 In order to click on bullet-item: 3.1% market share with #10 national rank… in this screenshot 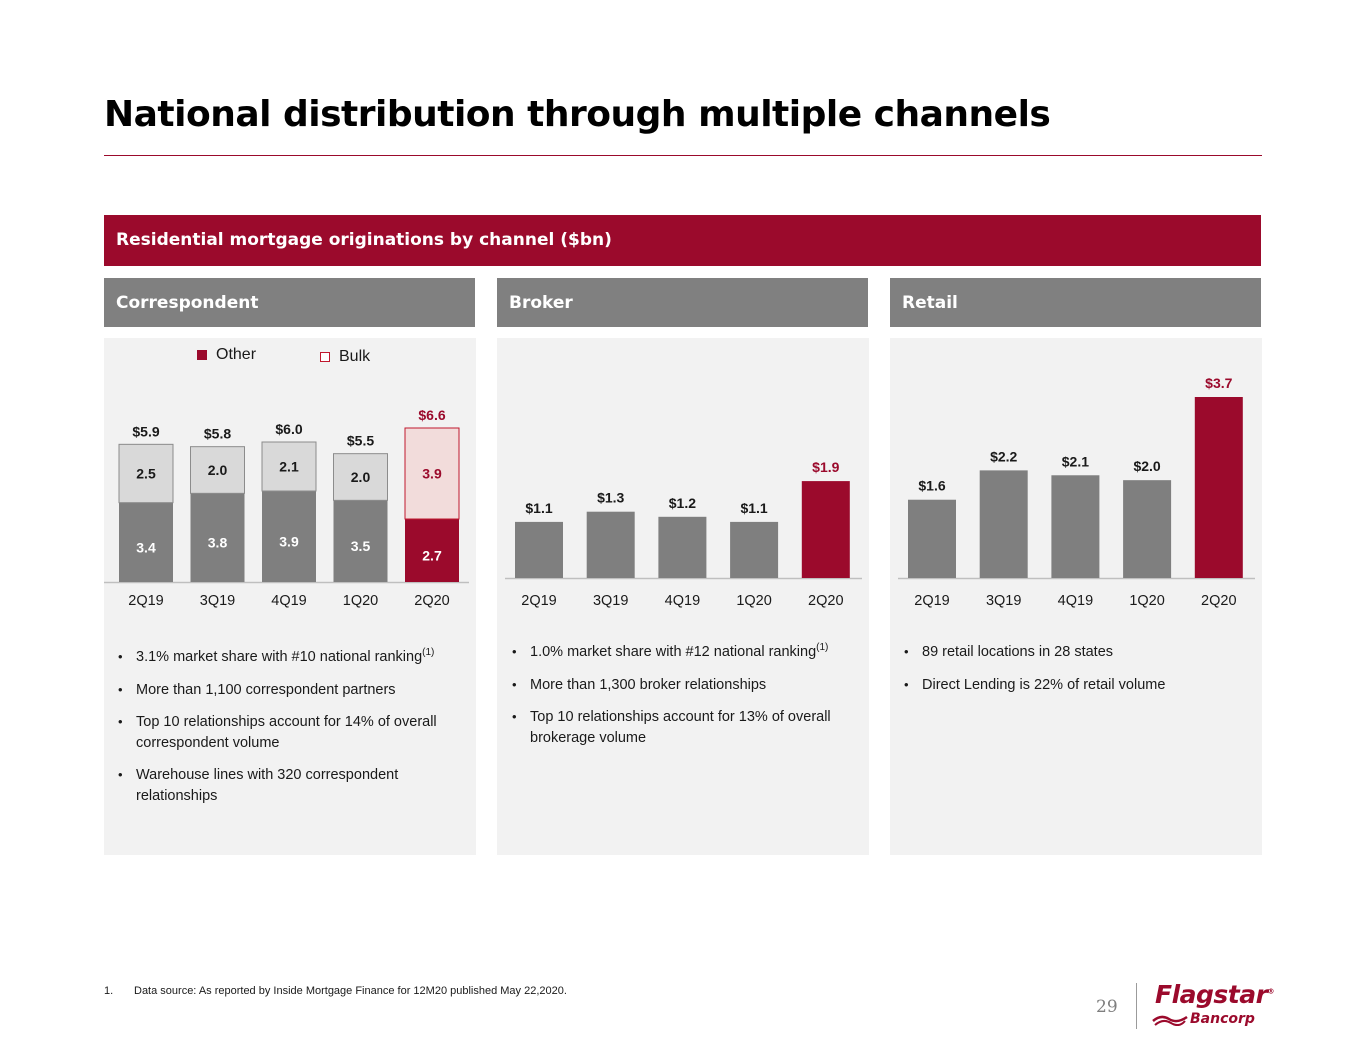, I will do `click(291, 657)`.